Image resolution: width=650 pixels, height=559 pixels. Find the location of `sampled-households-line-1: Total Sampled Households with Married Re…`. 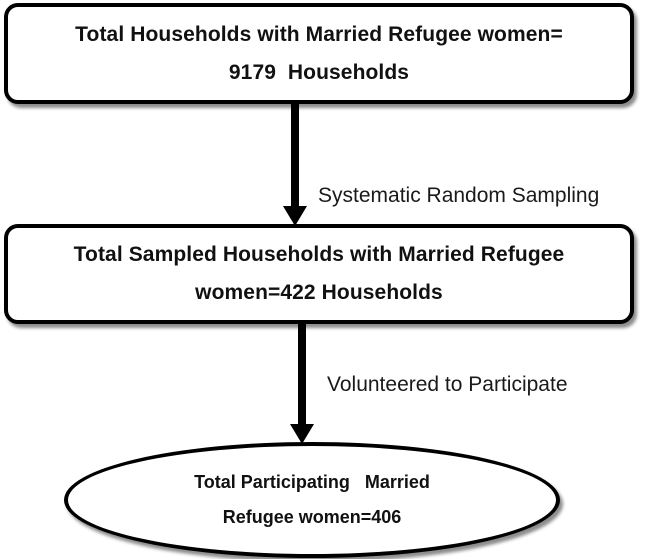

sampled-households-line-1: Total Sampled Households with Married Re… is located at coordinates (319, 254).